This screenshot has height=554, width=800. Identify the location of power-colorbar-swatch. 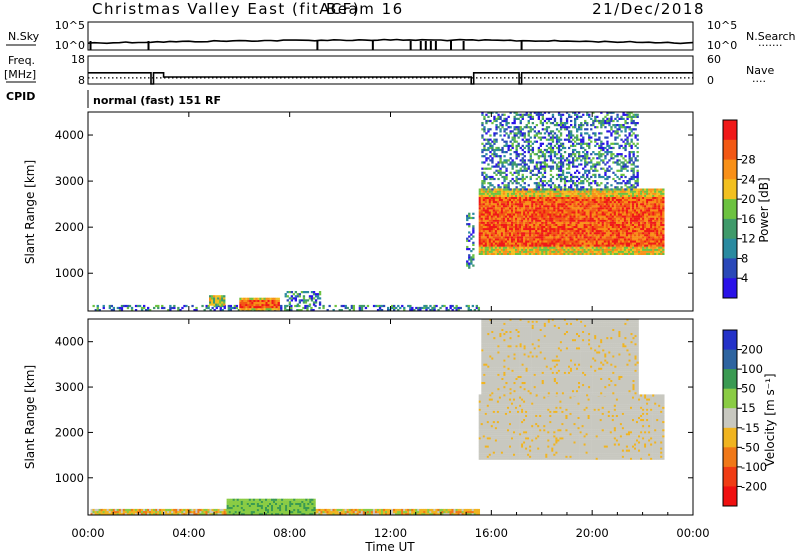
(730, 149).